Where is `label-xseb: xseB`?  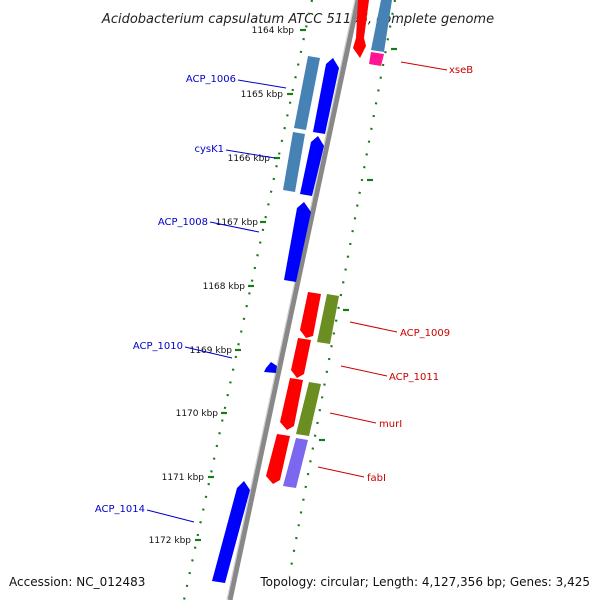
label-xseb: xseB is located at coordinates (461, 70).